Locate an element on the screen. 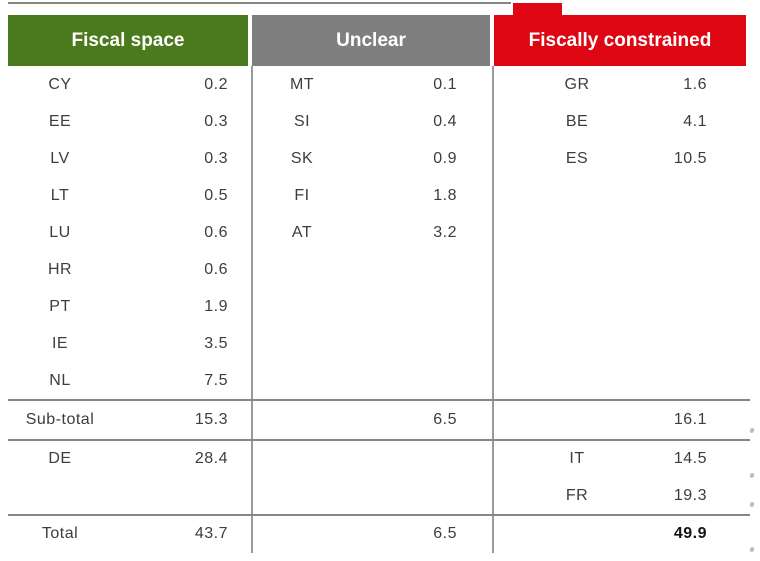 The image size is (760, 561). subtotal-value: 15.3 is located at coordinates (211, 419).